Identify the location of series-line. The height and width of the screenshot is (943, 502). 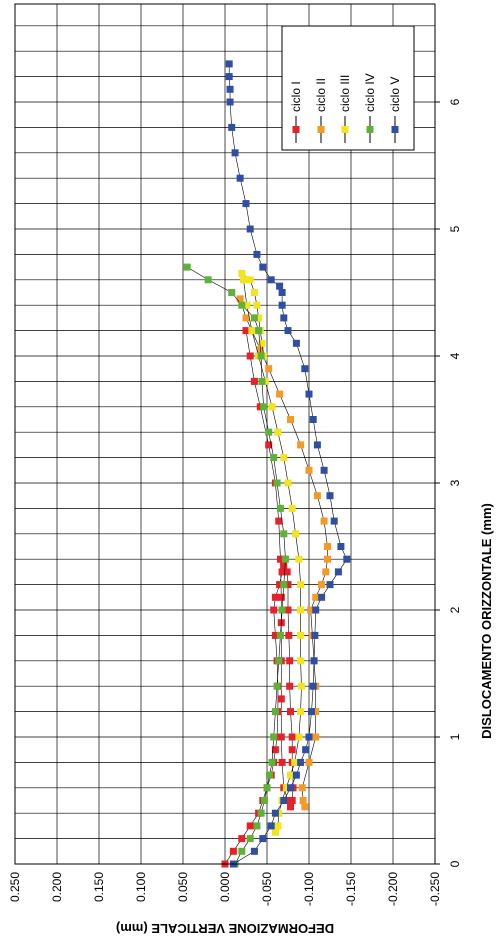
(271, 552).